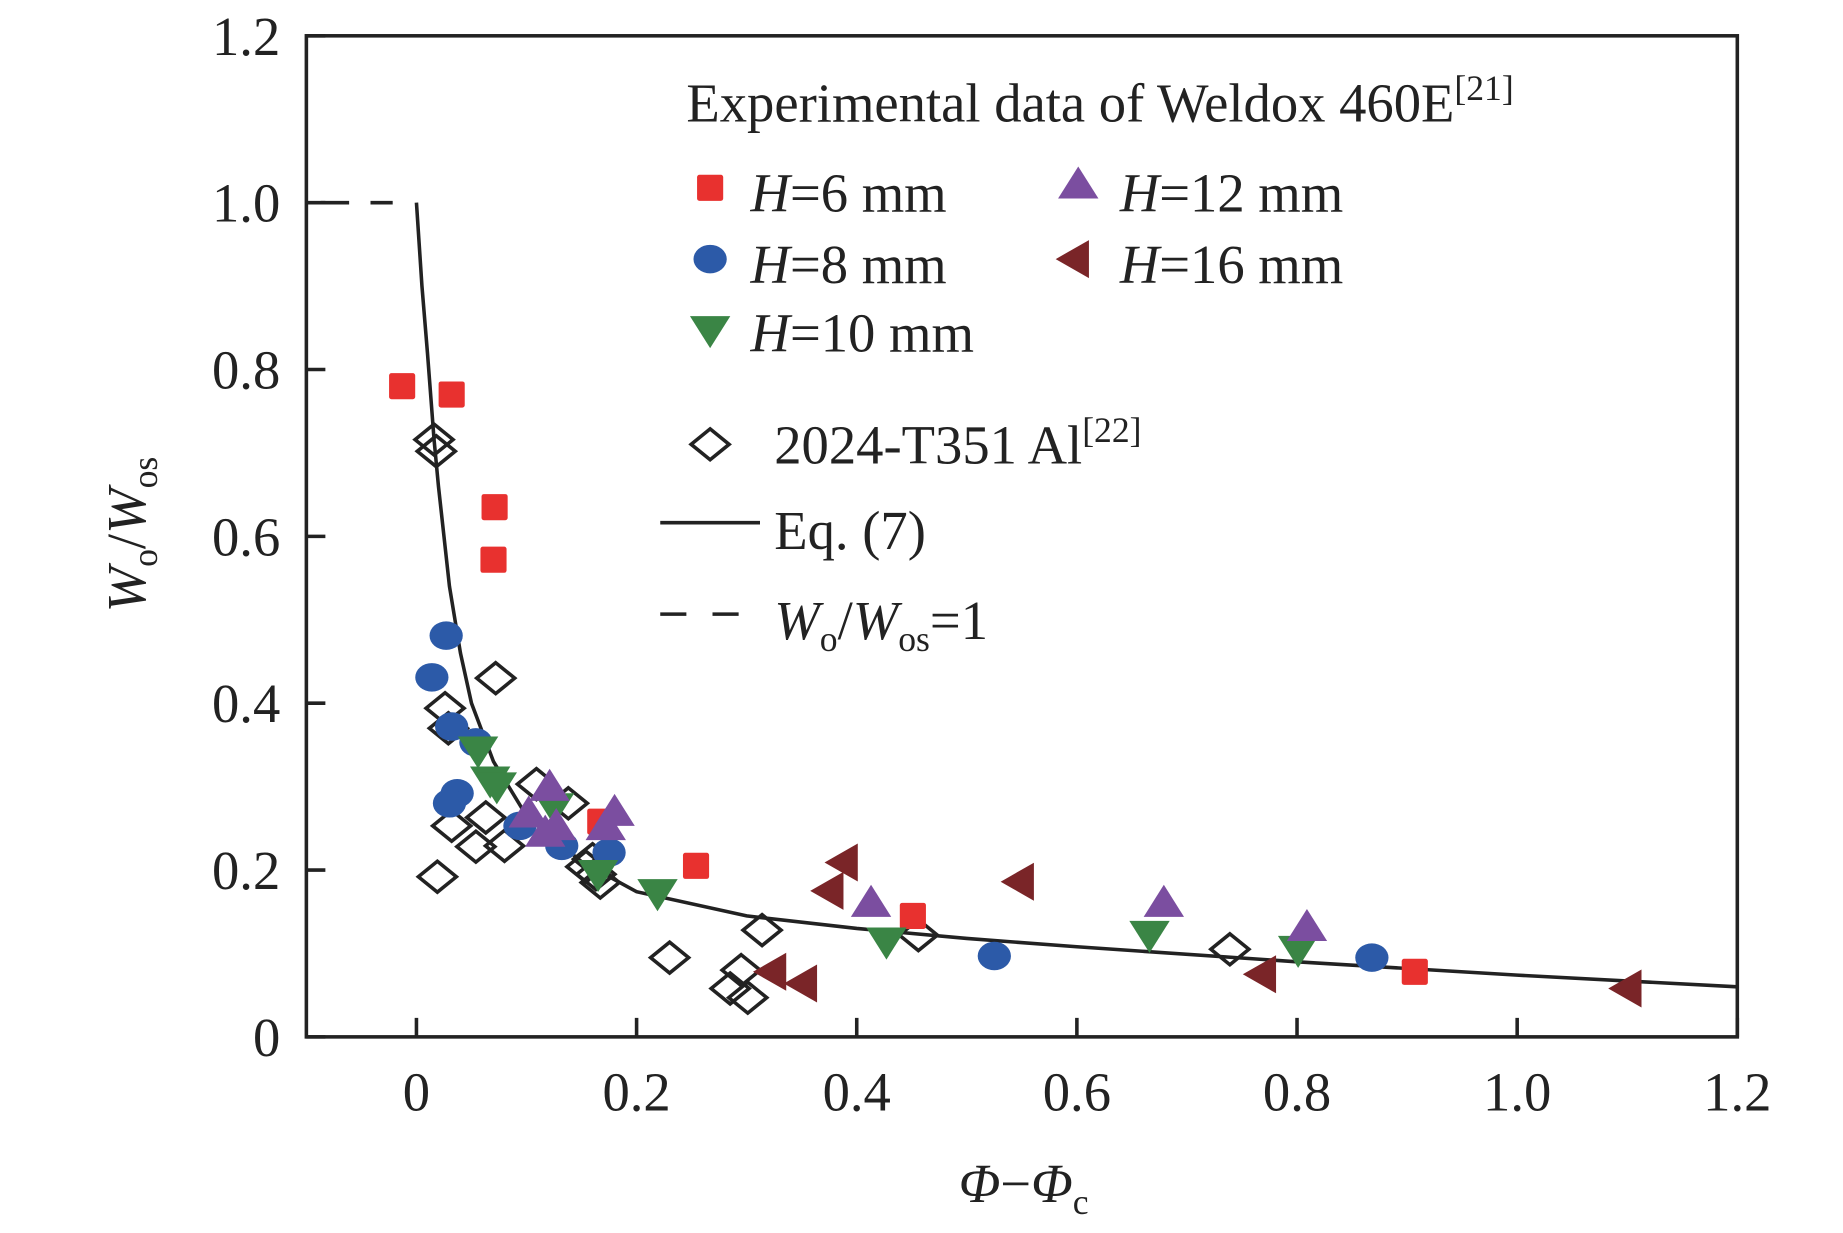  Describe the element at coordinates (710, 332) in the screenshot. I see `legend-marker-triangle-down` at that location.